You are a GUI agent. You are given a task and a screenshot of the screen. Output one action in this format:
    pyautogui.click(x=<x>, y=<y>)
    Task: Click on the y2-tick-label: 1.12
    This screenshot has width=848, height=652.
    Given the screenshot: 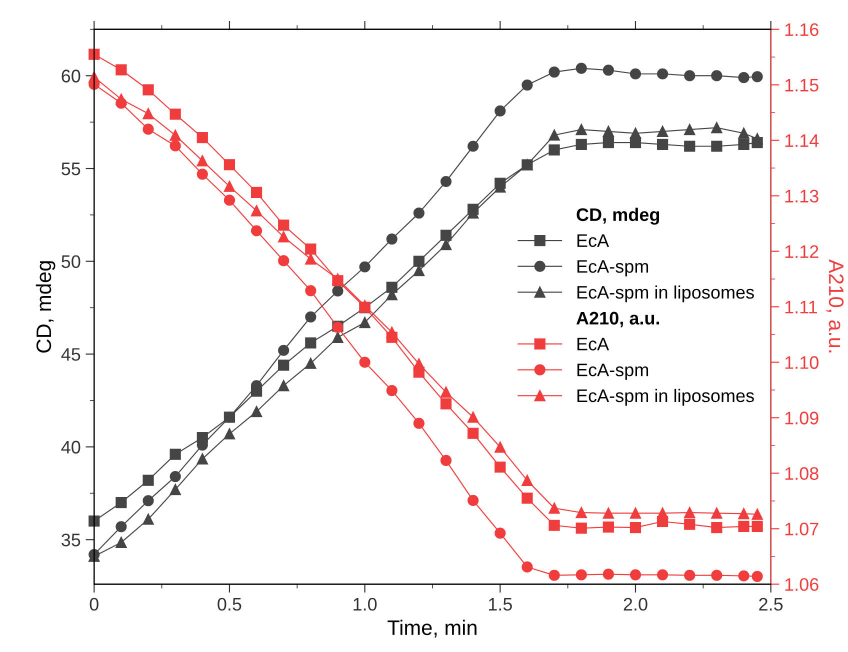 What is the action you would take?
    pyautogui.click(x=801, y=251)
    